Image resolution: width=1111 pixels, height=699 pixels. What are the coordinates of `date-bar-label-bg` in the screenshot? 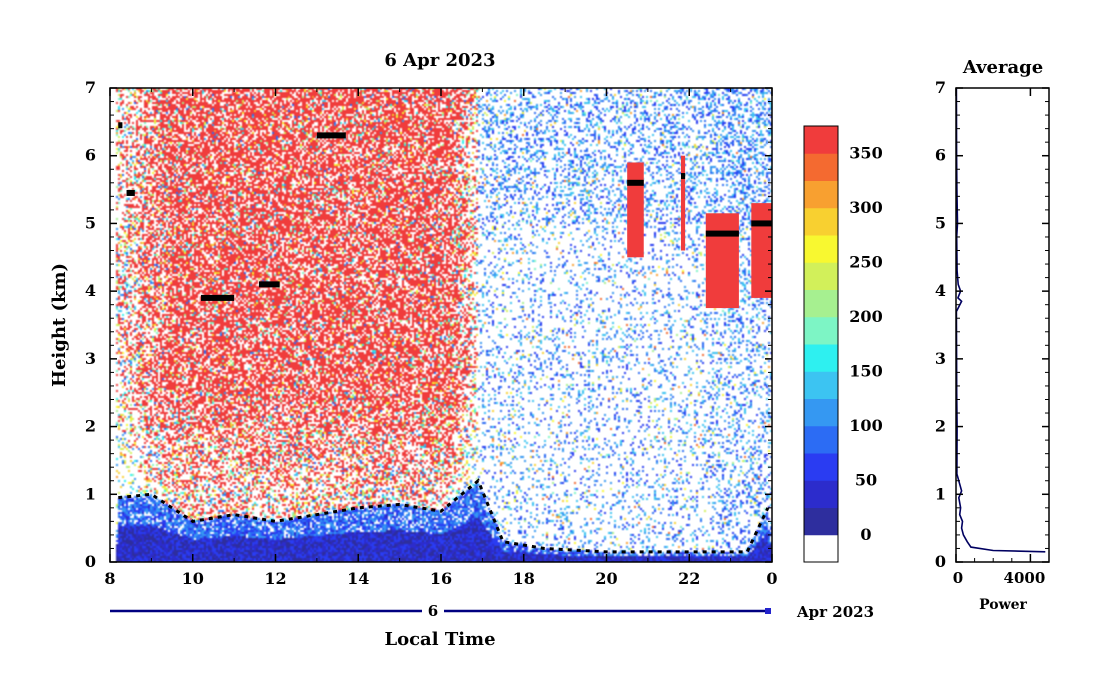 It's located at (433, 611).